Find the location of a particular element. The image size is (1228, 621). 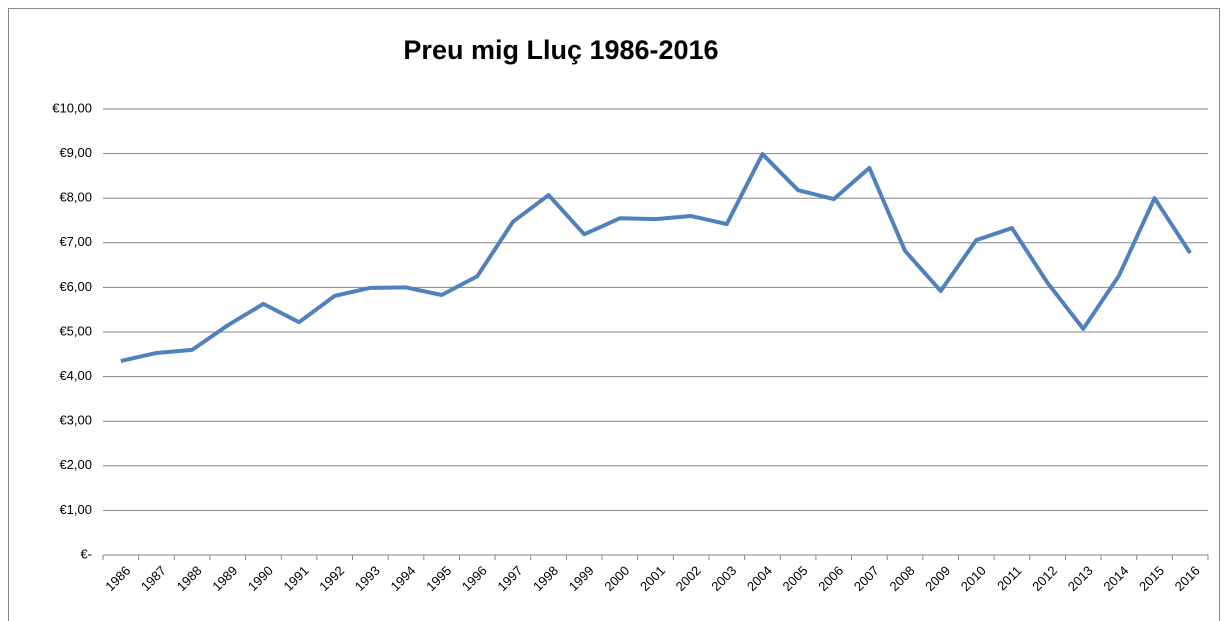

y-tick-label: €6,00 is located at coordinates (75, 286).